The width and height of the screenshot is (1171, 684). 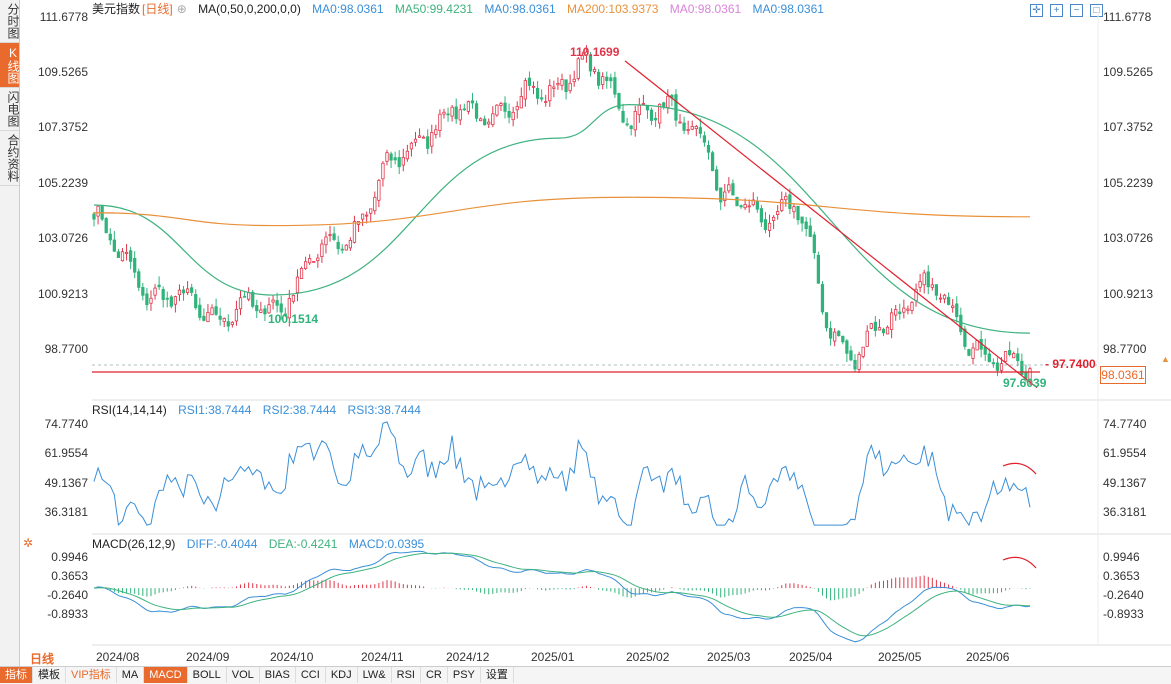 What do you see at coordinates (406, 675) in the screenshot?
I see `toolbar-rsi: RSI` at bounding box center [406, 675].